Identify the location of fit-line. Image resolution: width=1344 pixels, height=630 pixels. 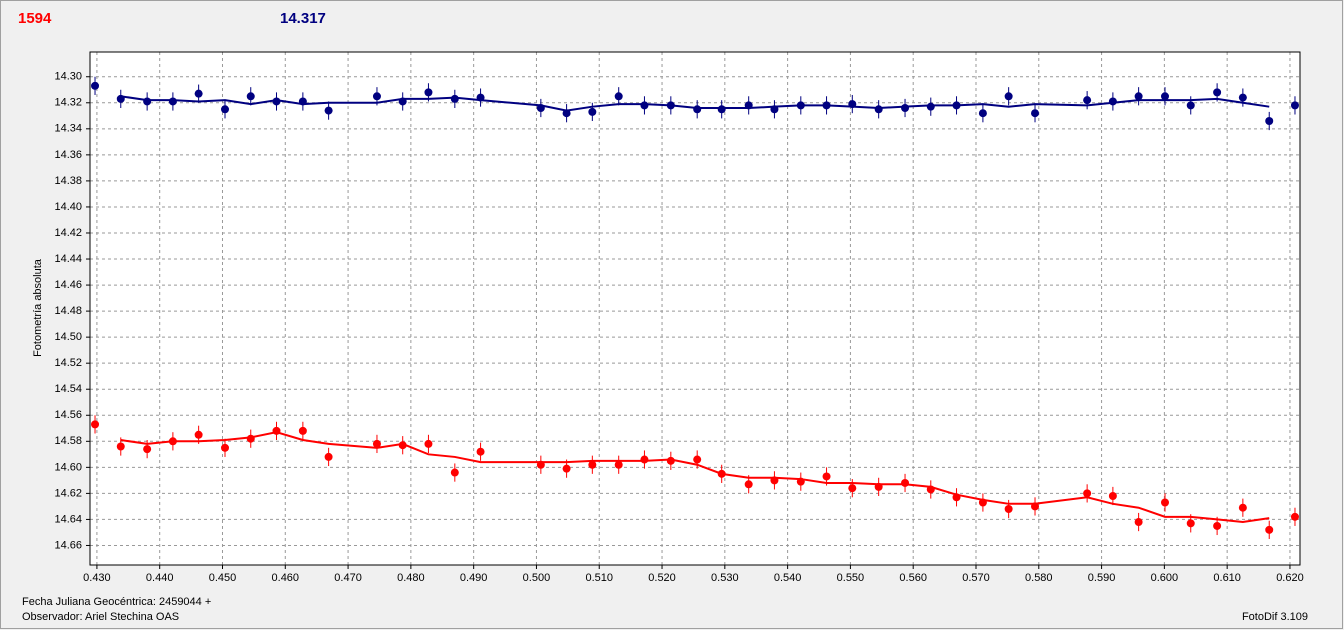
(695, 477).